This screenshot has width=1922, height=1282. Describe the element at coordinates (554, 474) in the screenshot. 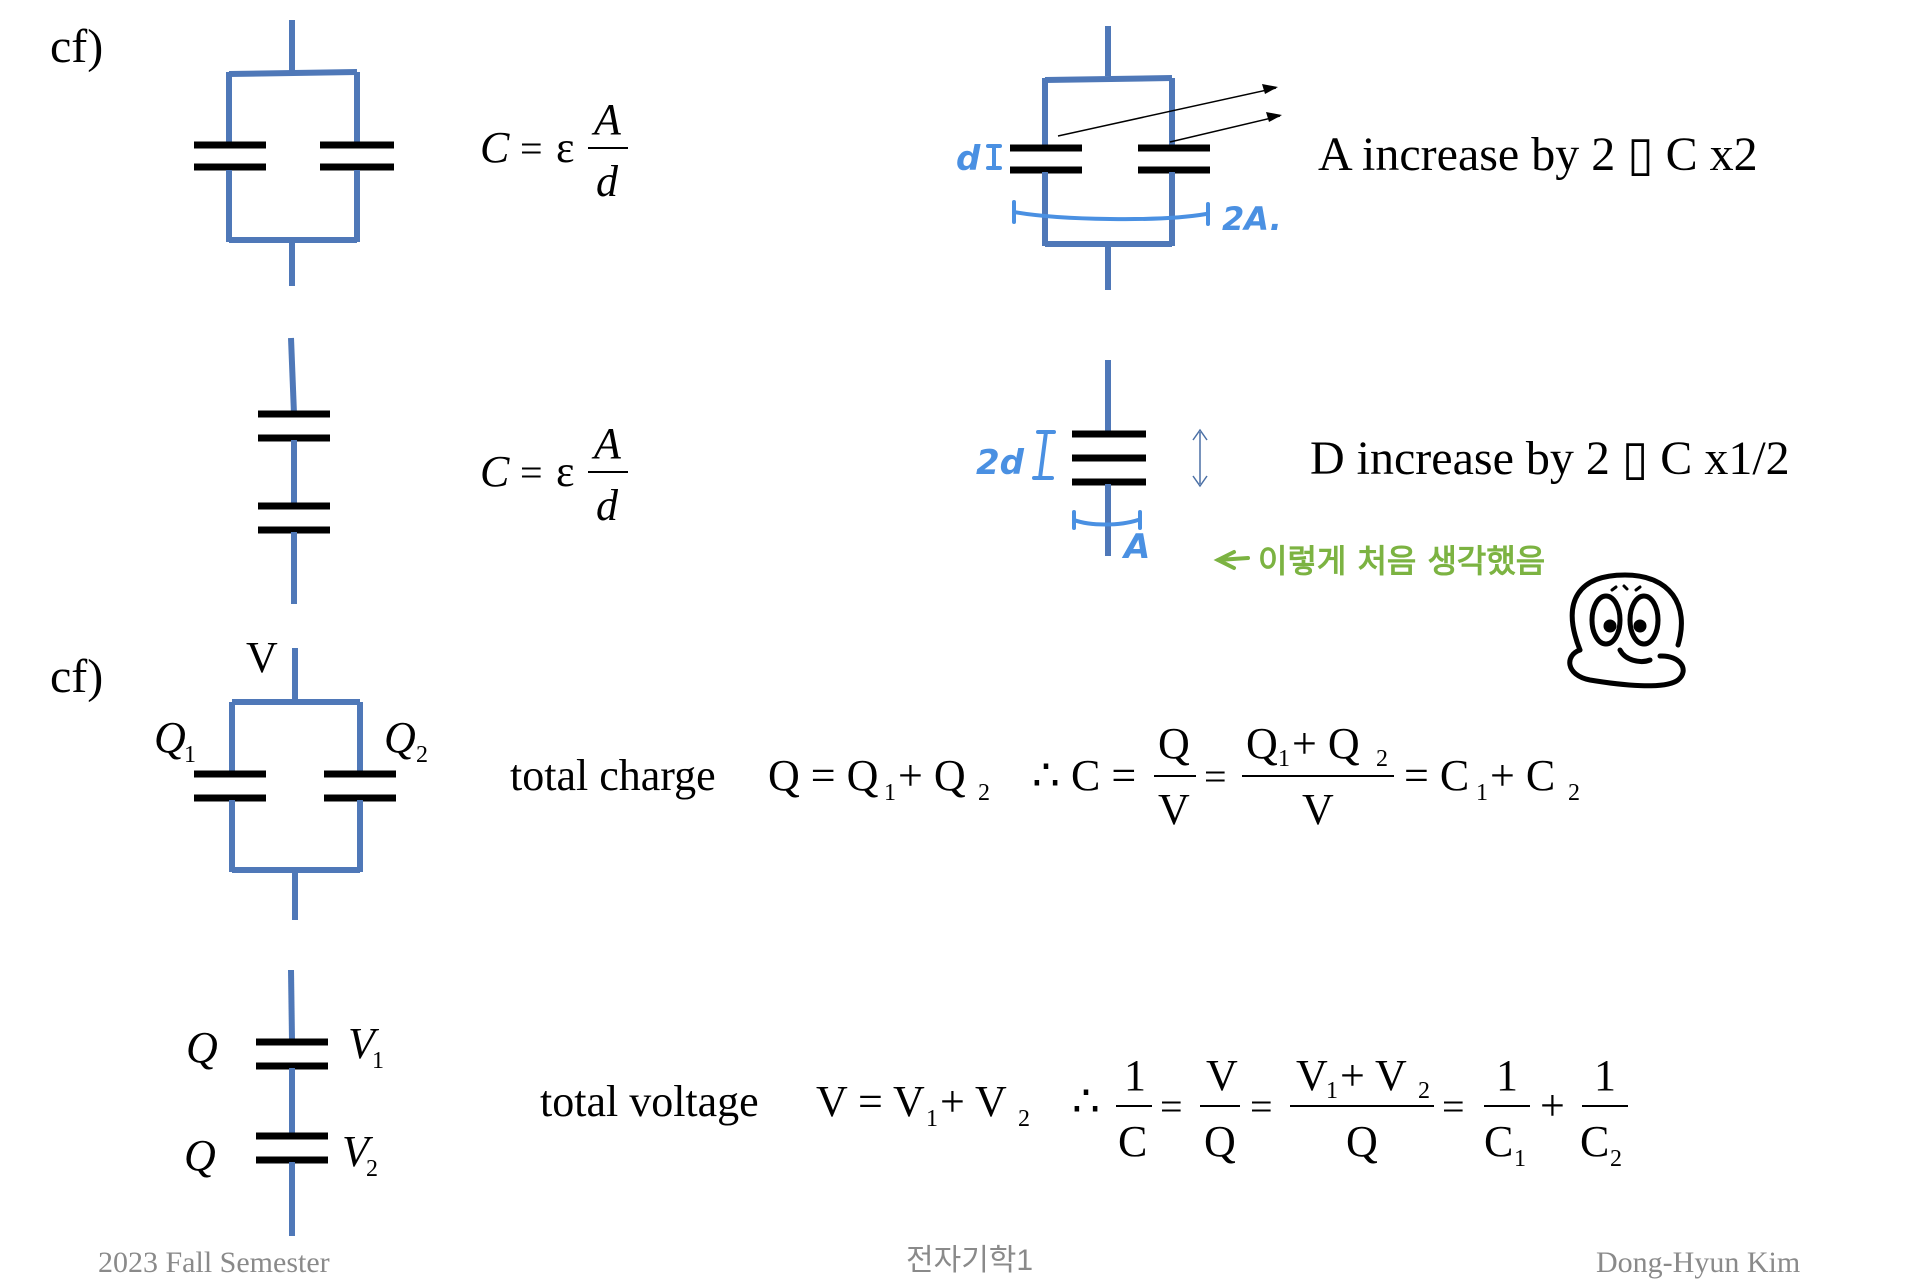

I see `capacitance-formula-bottom: C = ε A d` at that location.